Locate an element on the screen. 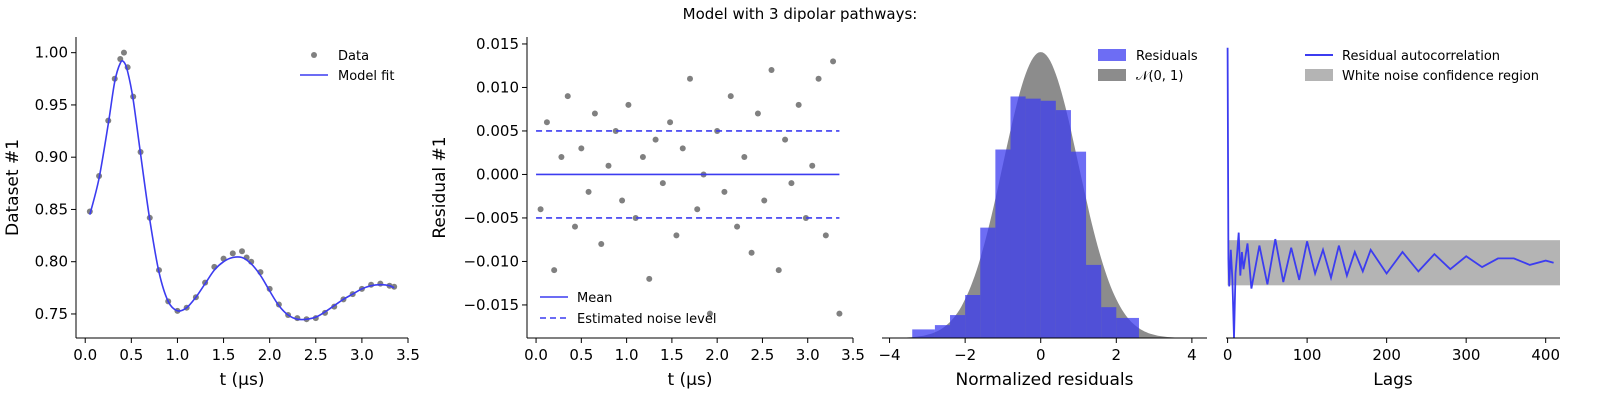 The image size is (1600, 400). x-tick-label: 100 is located at coordinates (1307, 355).